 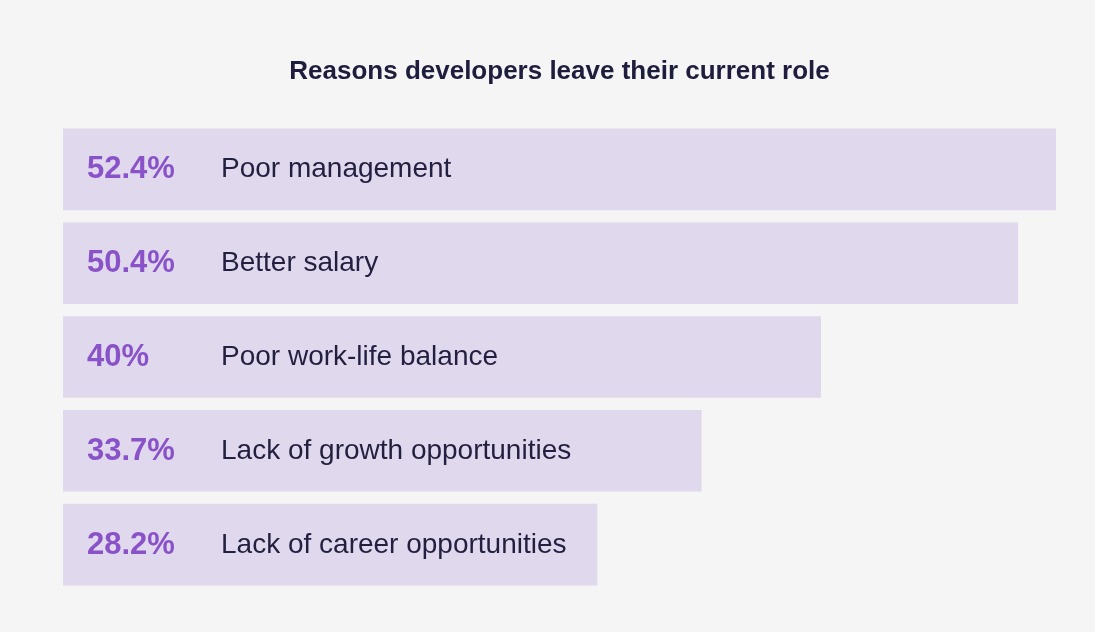 What do you see at coordinates (118, 355) in the screenshot?
I see `data-label: 40%` at bounding box center [118, 355].